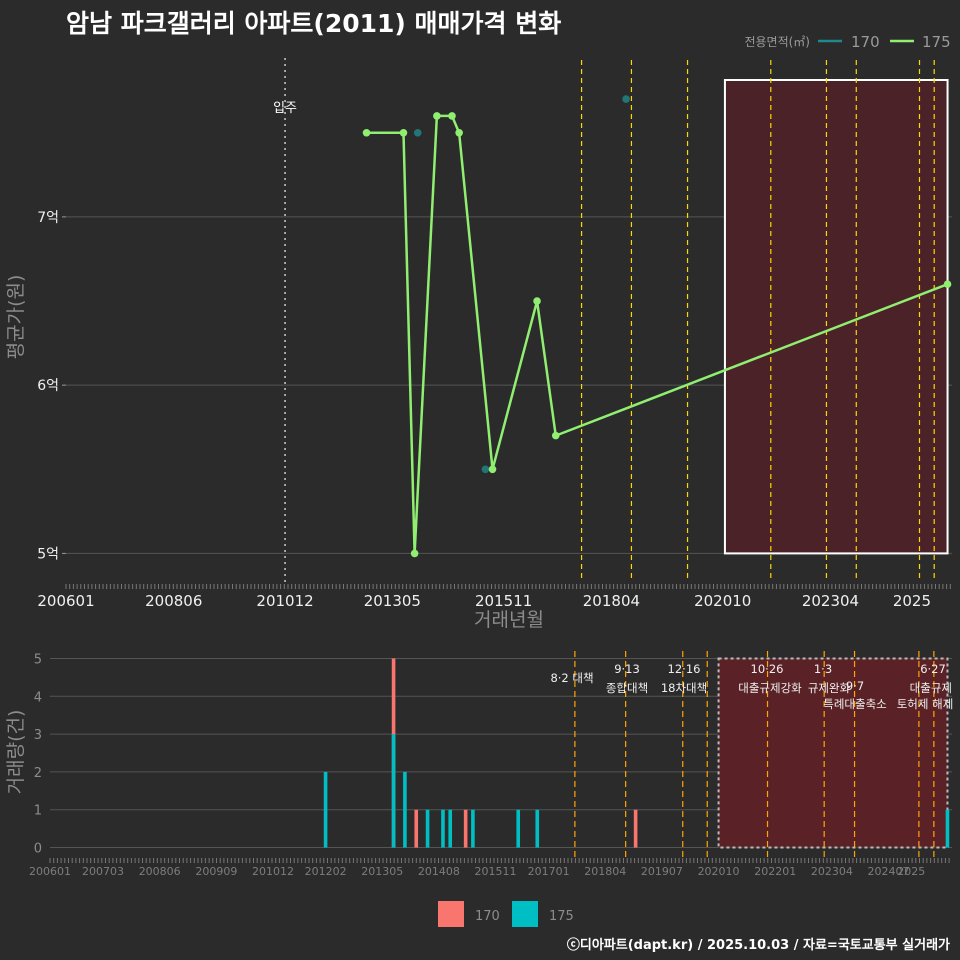 This screenshot has width=960, height=960. Describe the element at coordinates (823, 669) in the screenshot. I see `policy-event-label: 1·3` at that location.